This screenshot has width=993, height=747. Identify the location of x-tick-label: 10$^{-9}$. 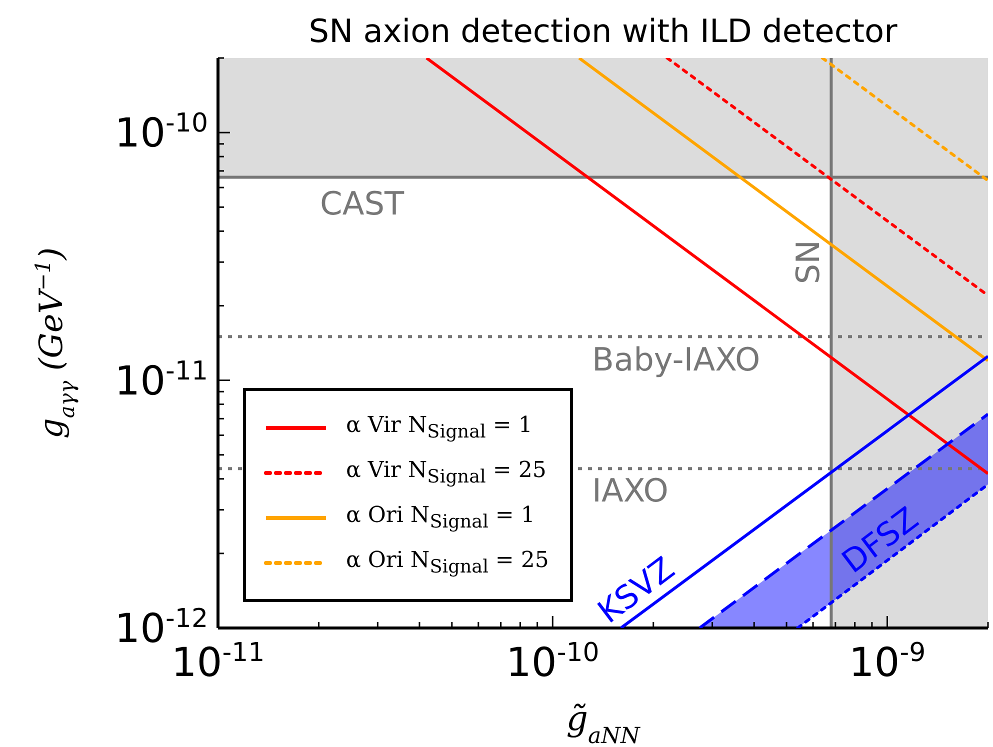
(887, 662).